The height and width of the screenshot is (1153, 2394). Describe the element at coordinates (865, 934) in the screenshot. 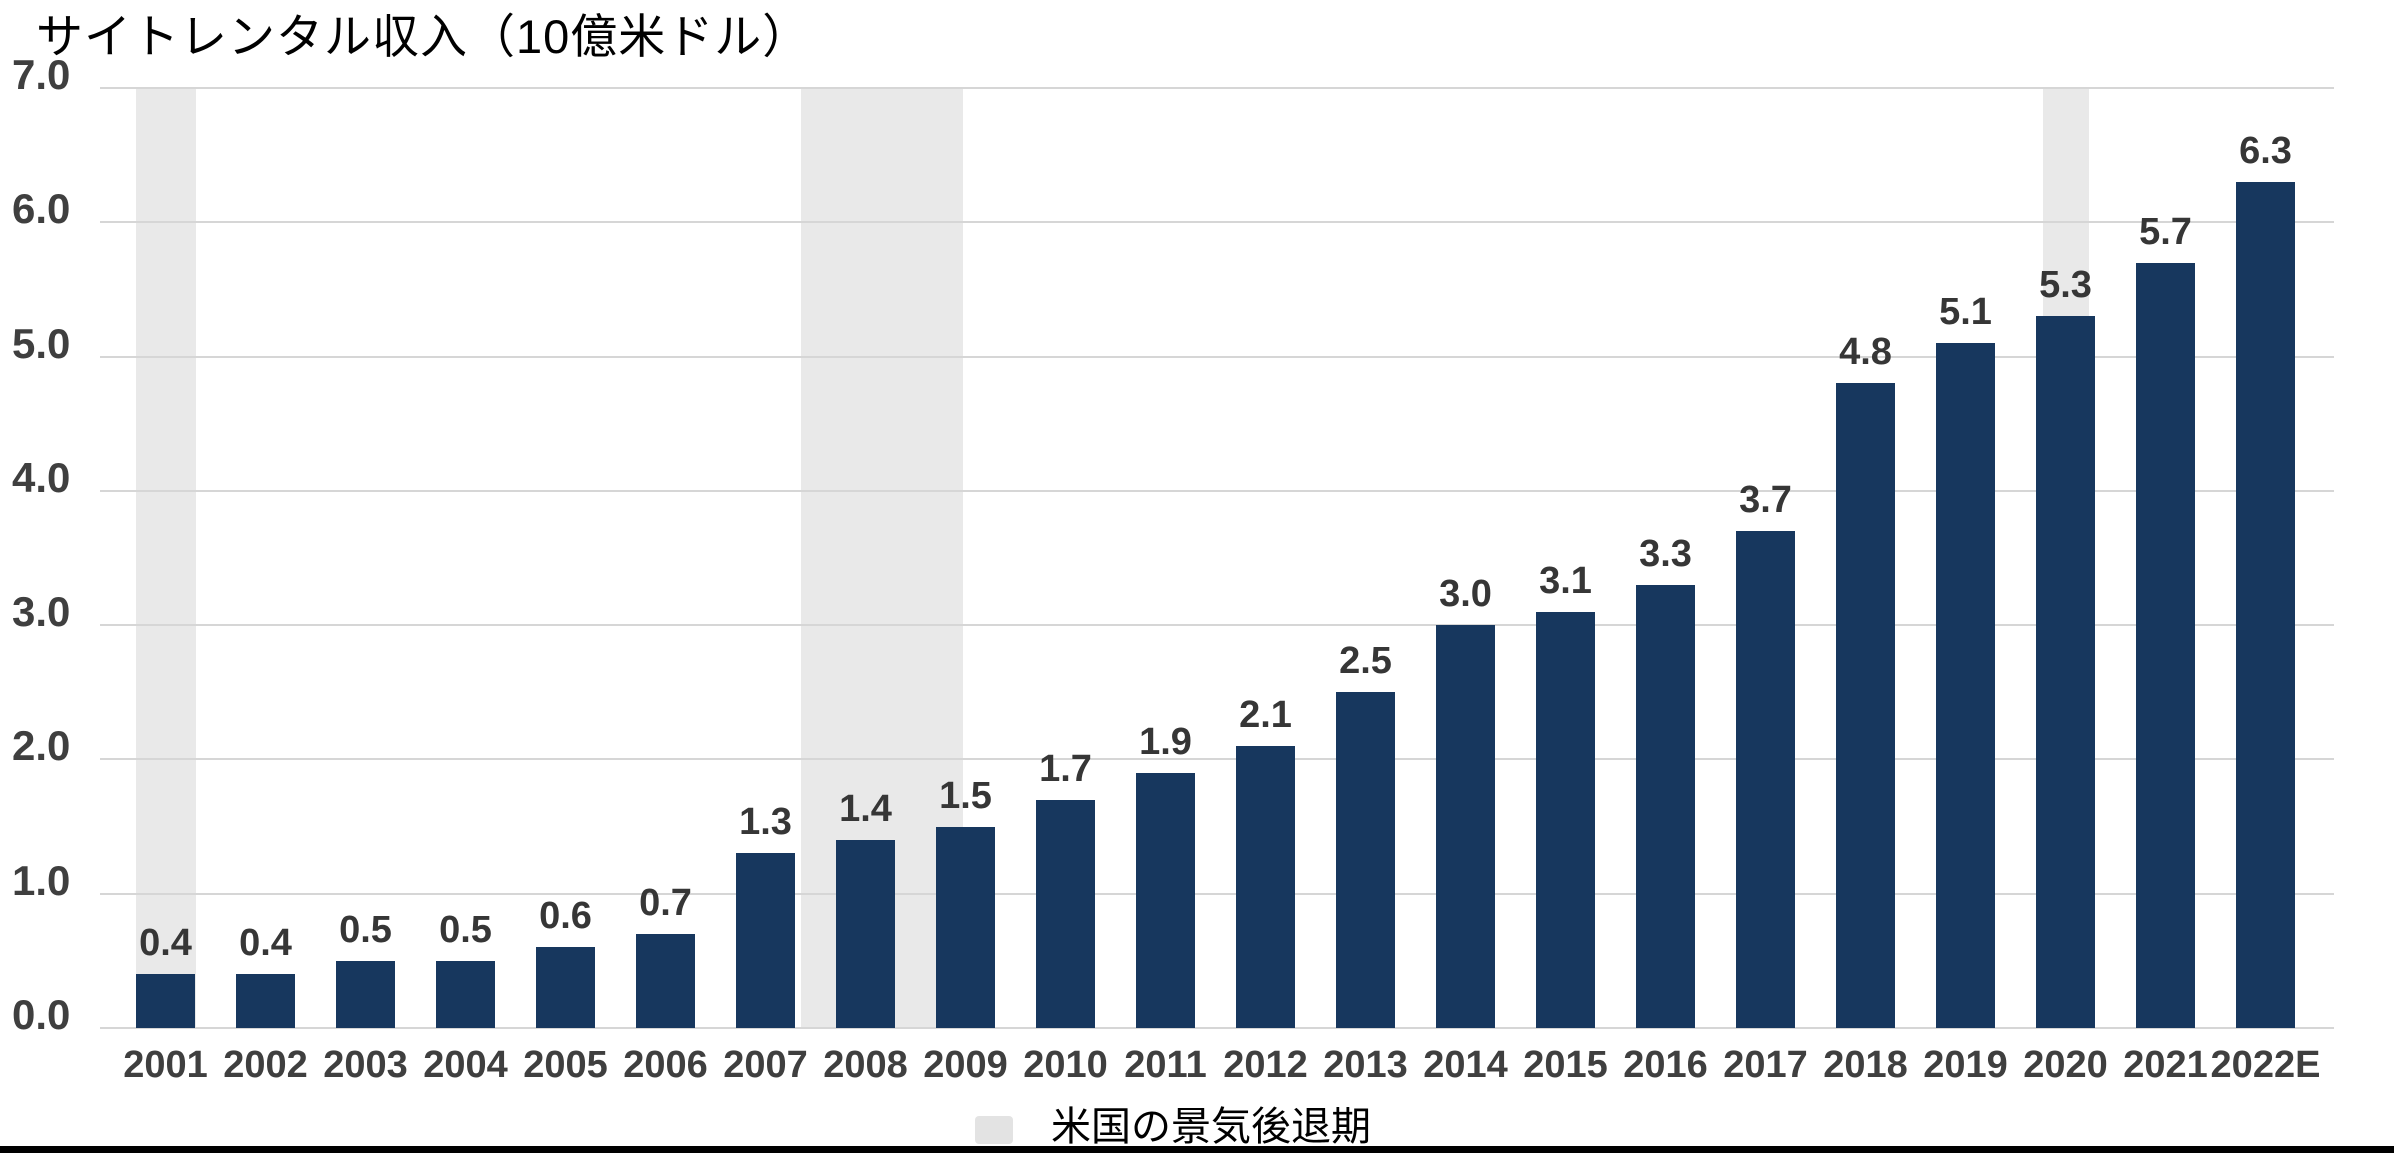

I see `bar-2008` at that location.